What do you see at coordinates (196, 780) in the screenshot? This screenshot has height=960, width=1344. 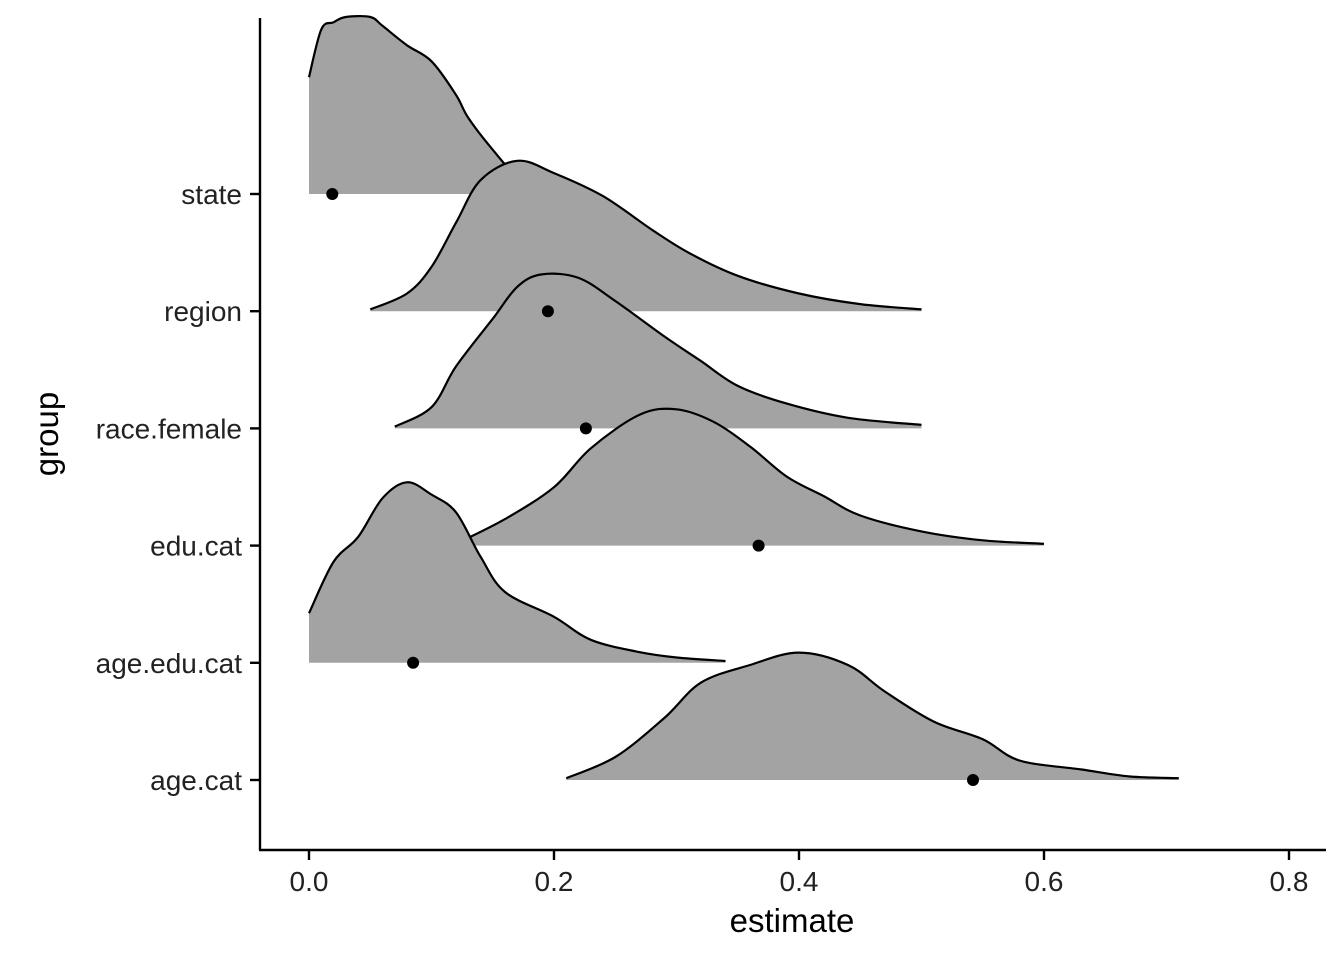 I see `y-tick-label-age.cat: age.cat` at bounding box center [196, 780].